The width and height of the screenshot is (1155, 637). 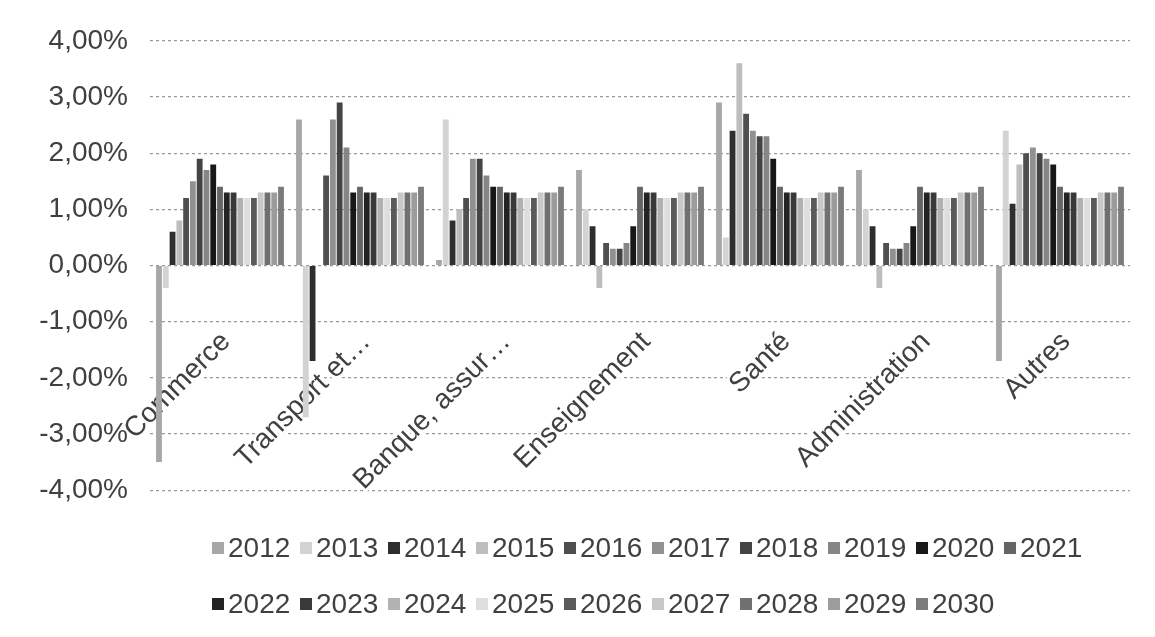 What do you see at coordinates (963, 548) in the screenshot?
I see `legend-label: 2020` at bounding box center [963, 548].